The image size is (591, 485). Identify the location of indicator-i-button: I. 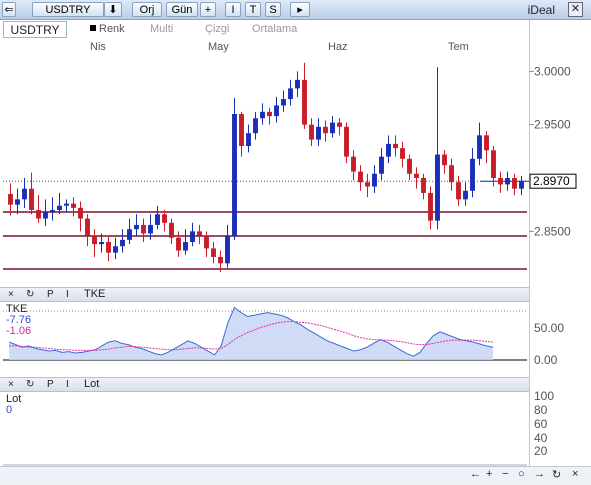
(233, 9).